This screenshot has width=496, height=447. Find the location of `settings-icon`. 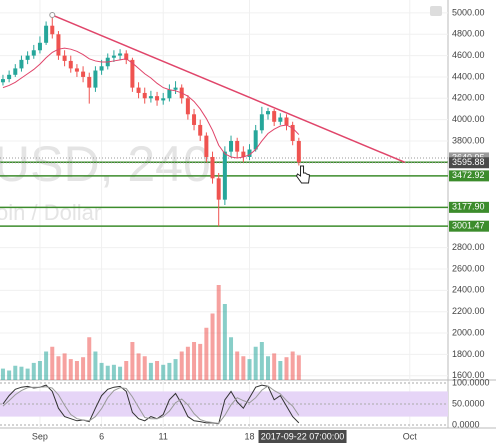

settings-icon is located at coordinates (436, 11).